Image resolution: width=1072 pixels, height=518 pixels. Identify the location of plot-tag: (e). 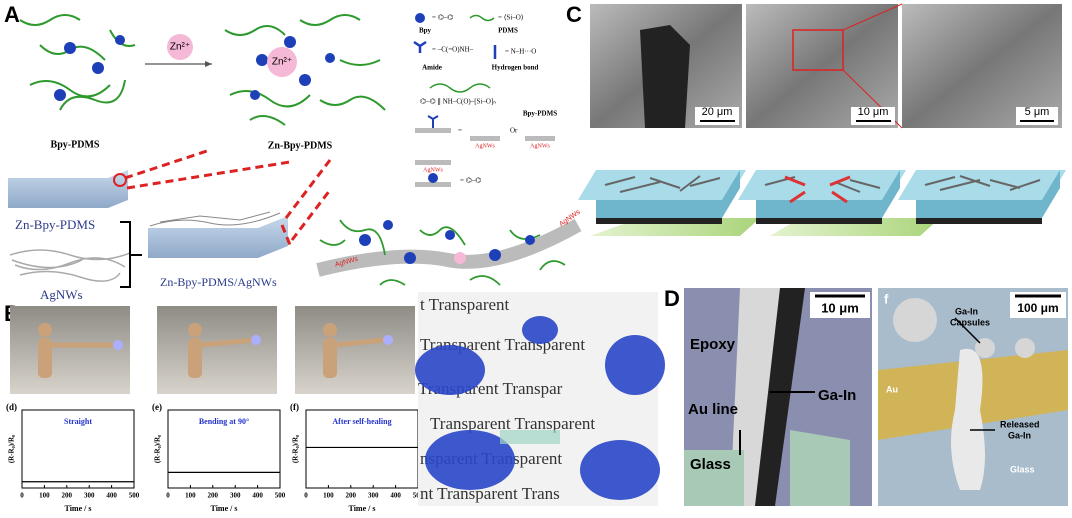
(157, 407).